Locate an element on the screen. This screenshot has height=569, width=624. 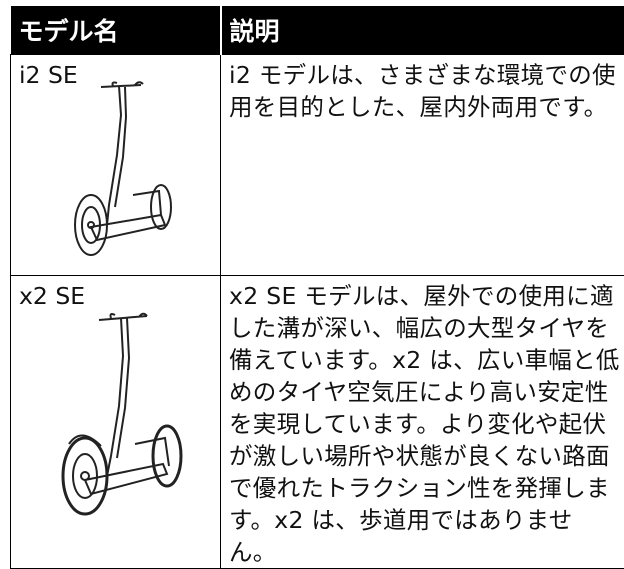
header-row: モデル名 説明 is located at coordinates (317, 30).